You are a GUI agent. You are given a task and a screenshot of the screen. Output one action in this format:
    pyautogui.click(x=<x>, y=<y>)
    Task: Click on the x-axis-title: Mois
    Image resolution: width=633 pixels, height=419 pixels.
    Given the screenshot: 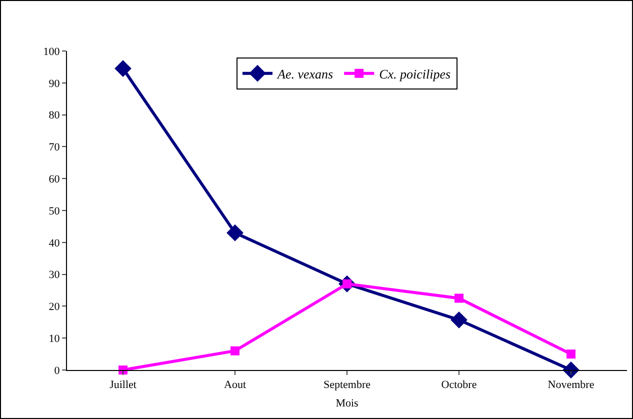 What is the action you would take?
    pyautogui.click(x=347, y=403)
    